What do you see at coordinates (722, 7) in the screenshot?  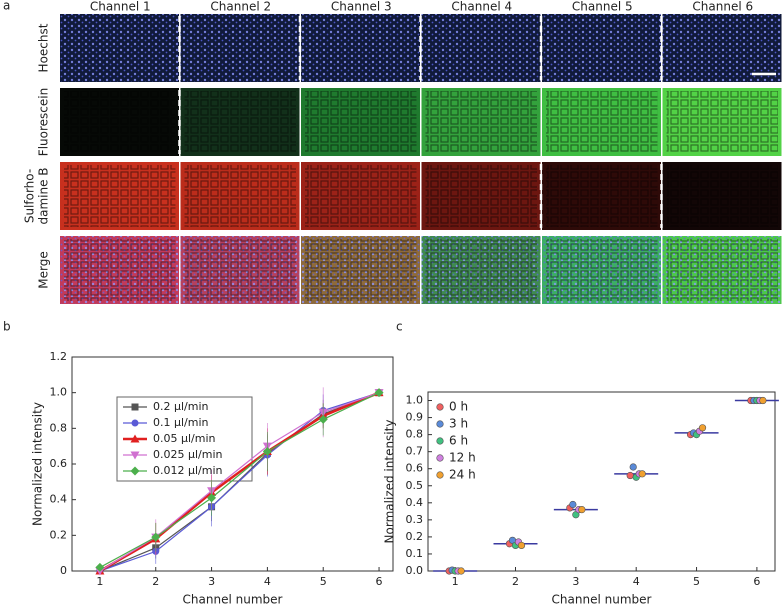 I see `column-label: Channel 6` at bounding box center [722, 7].